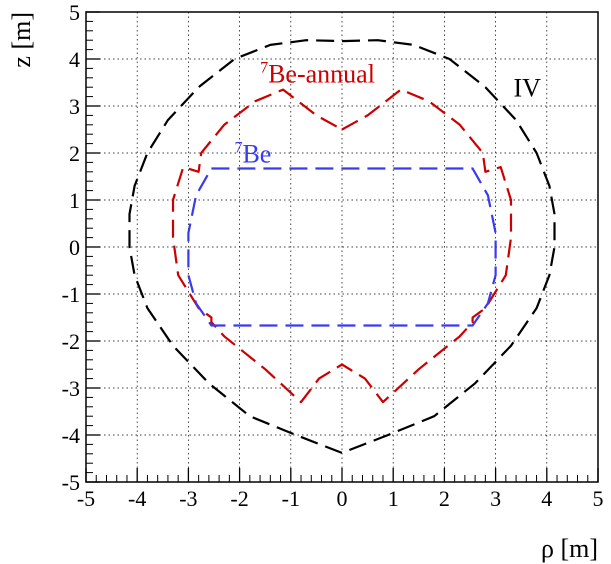  What do you see at coordinates (74, 12) in the screenshot?
I see `y-tick-label: 5` at bounding box center [74, 12].